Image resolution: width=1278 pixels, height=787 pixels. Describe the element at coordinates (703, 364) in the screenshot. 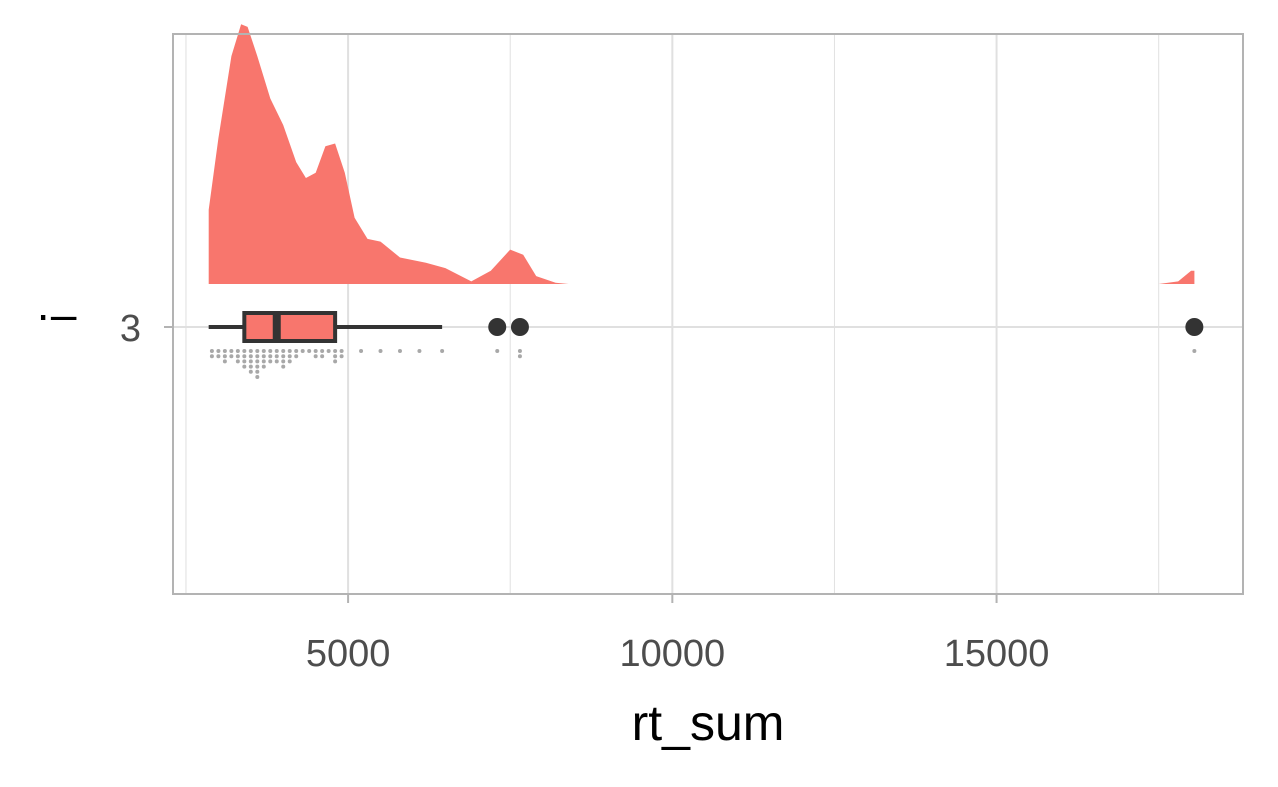

I see `rain-dots-layer` at that location.